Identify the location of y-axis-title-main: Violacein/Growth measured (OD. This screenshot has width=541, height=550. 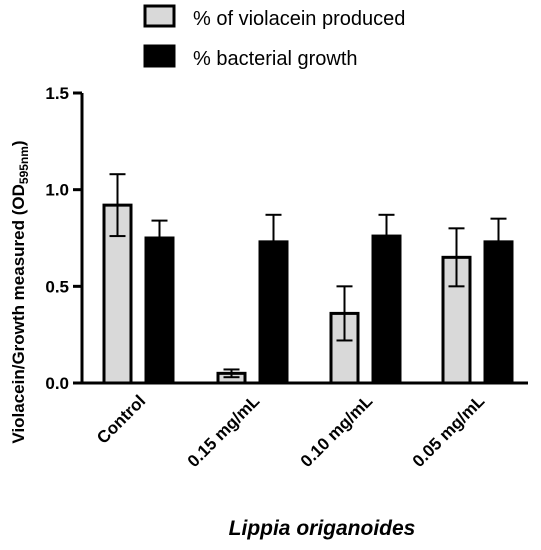
(18, 313).